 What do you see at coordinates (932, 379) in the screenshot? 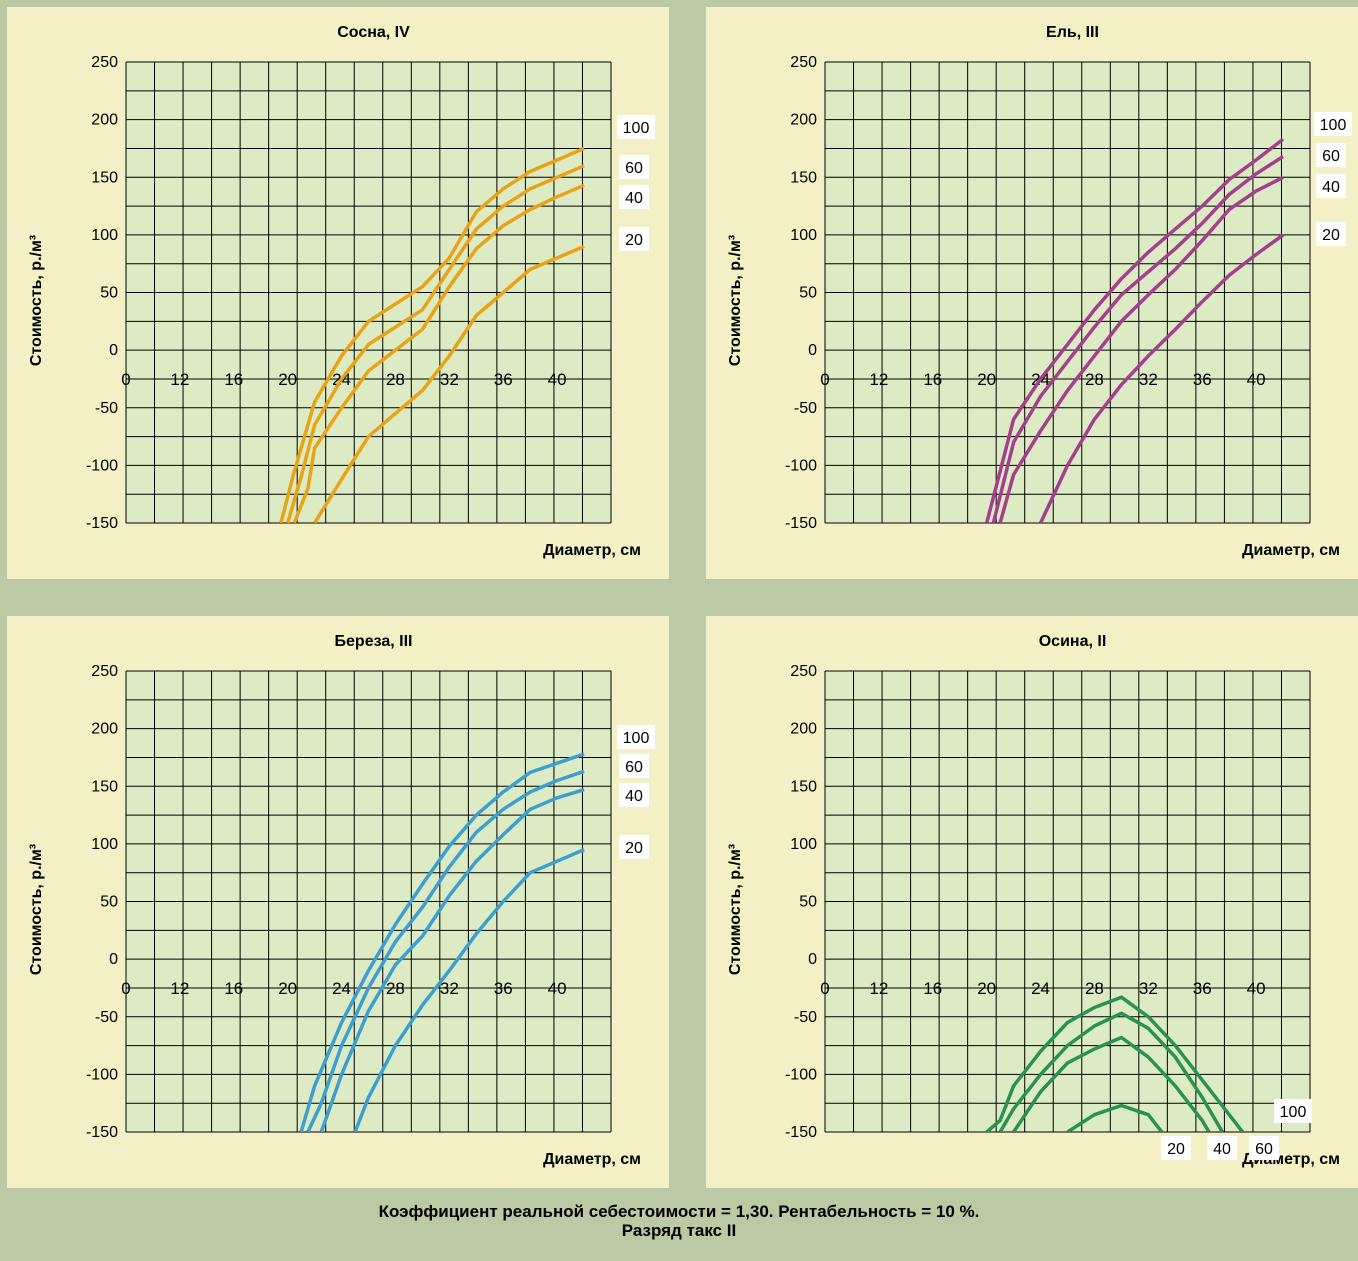
I see `x-tick-label: 16` at bounding box center [932, 379].